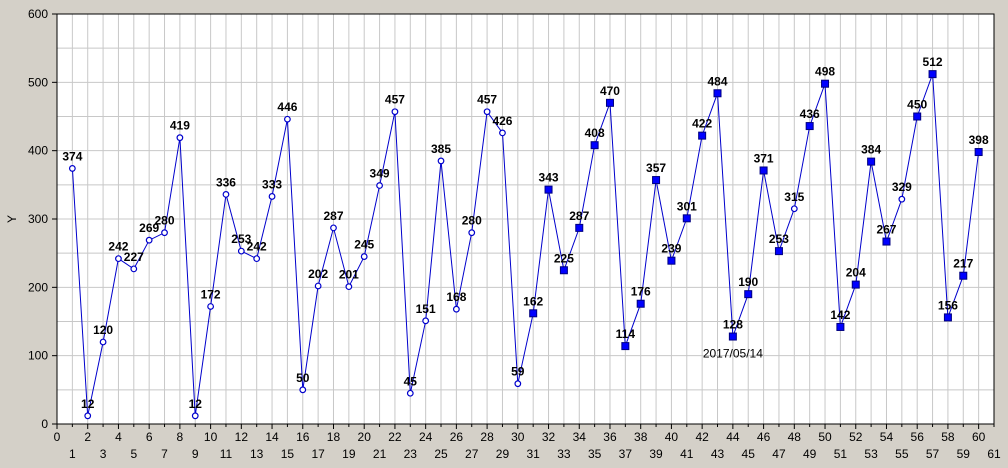  Describe the element at coordinates (795, 437) in the screenshot. I see `x-tick-label: 48` at that location.